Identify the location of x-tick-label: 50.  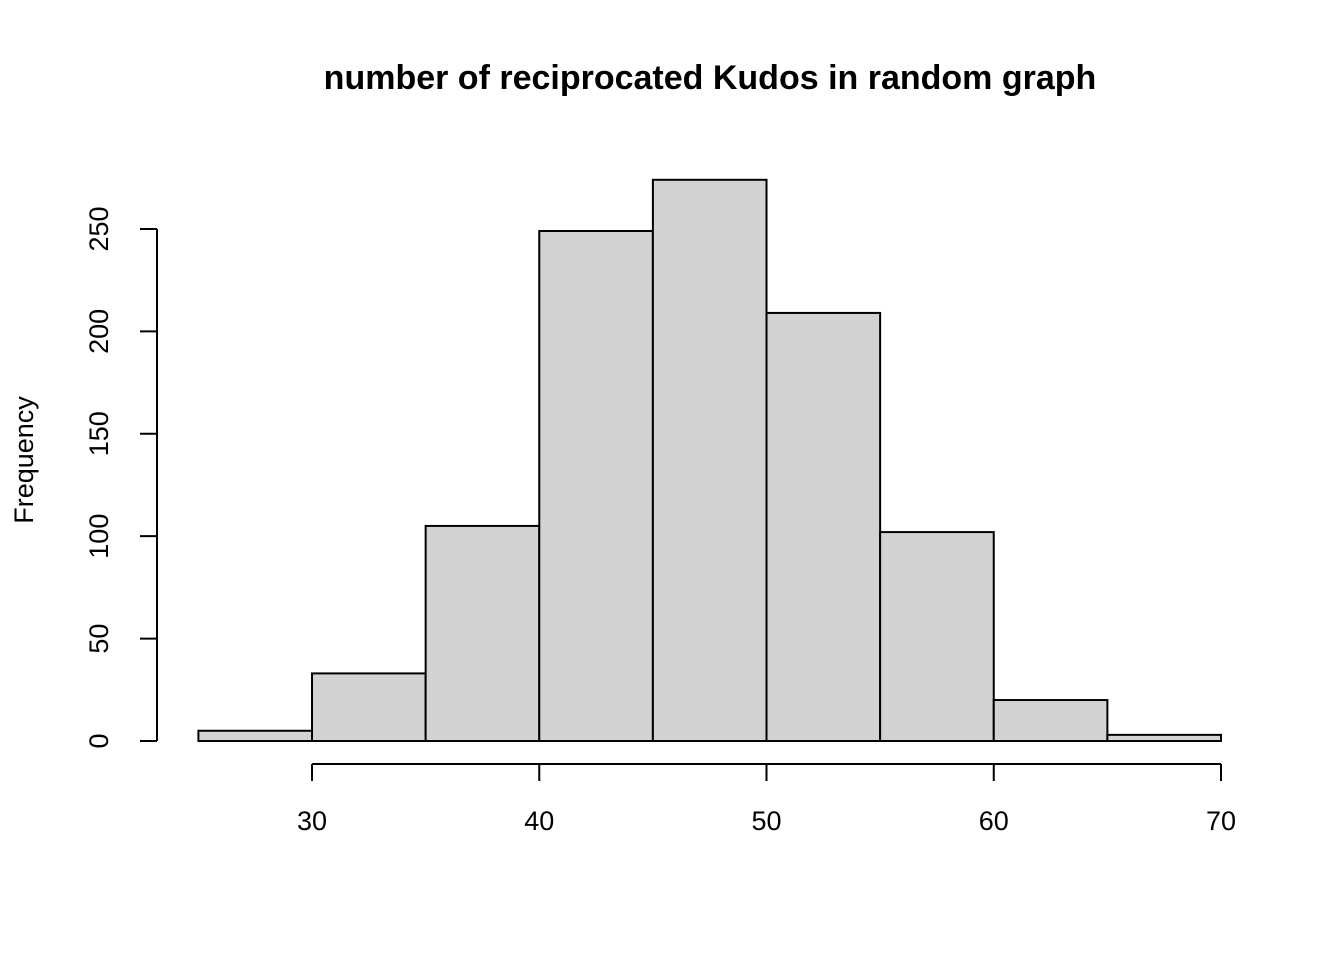
(766, 821).